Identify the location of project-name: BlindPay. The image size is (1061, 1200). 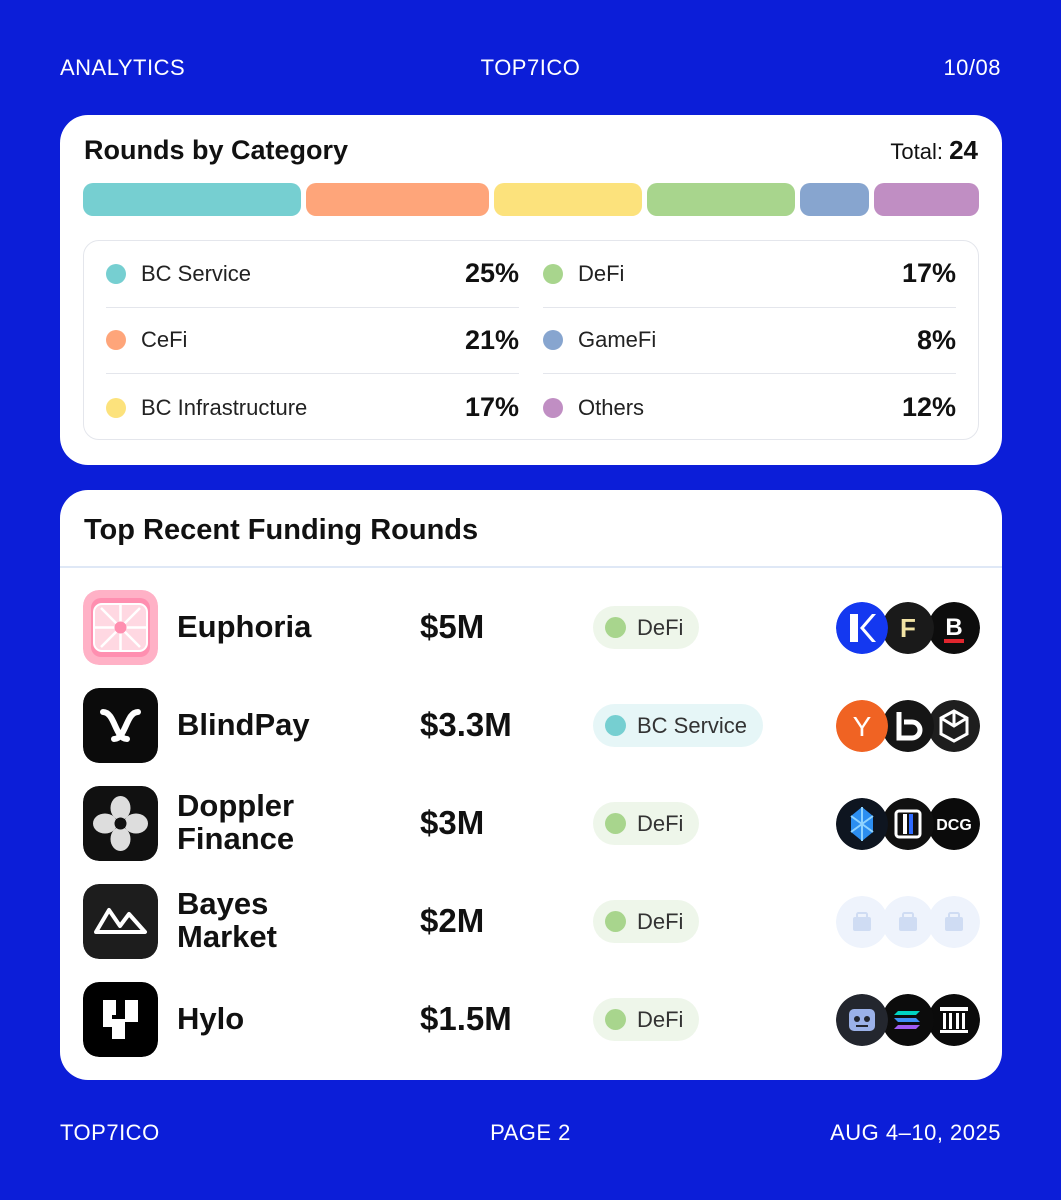
(243, 724).